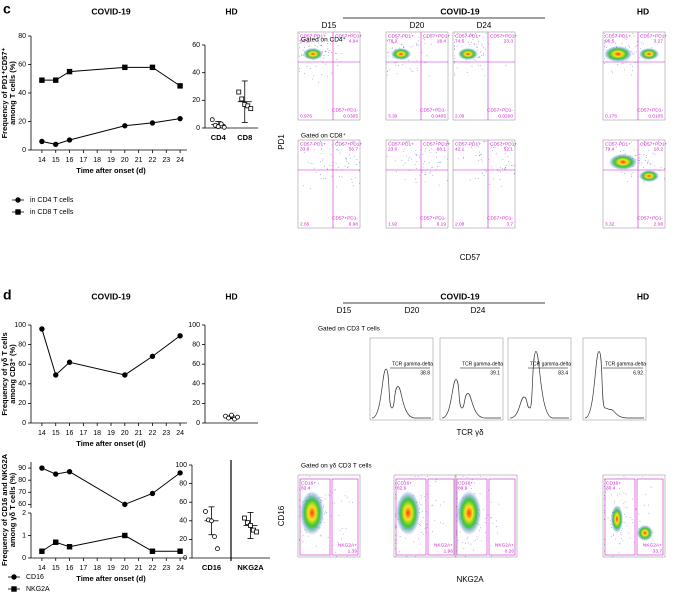 The image size is (683, 600). Describe the element at coordinates (166, 160) in the screenshot. I see `x-tick-label: 23` at that location.